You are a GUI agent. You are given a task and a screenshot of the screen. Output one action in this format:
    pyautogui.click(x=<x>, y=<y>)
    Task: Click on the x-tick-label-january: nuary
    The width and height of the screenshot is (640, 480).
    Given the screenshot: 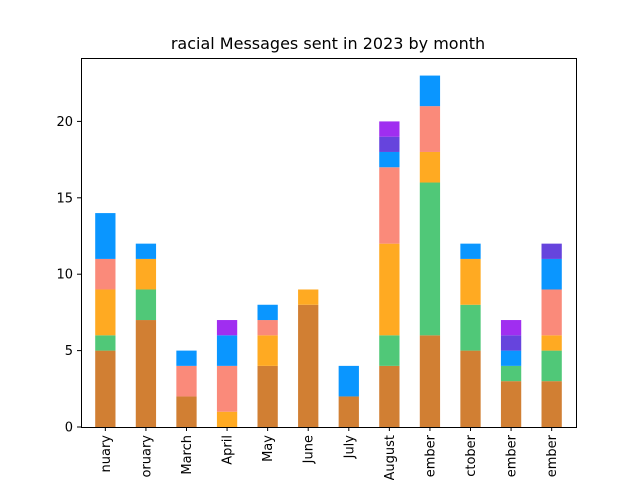 What is the action you would take?
    pyautogui.click(x=106, y=454)
    